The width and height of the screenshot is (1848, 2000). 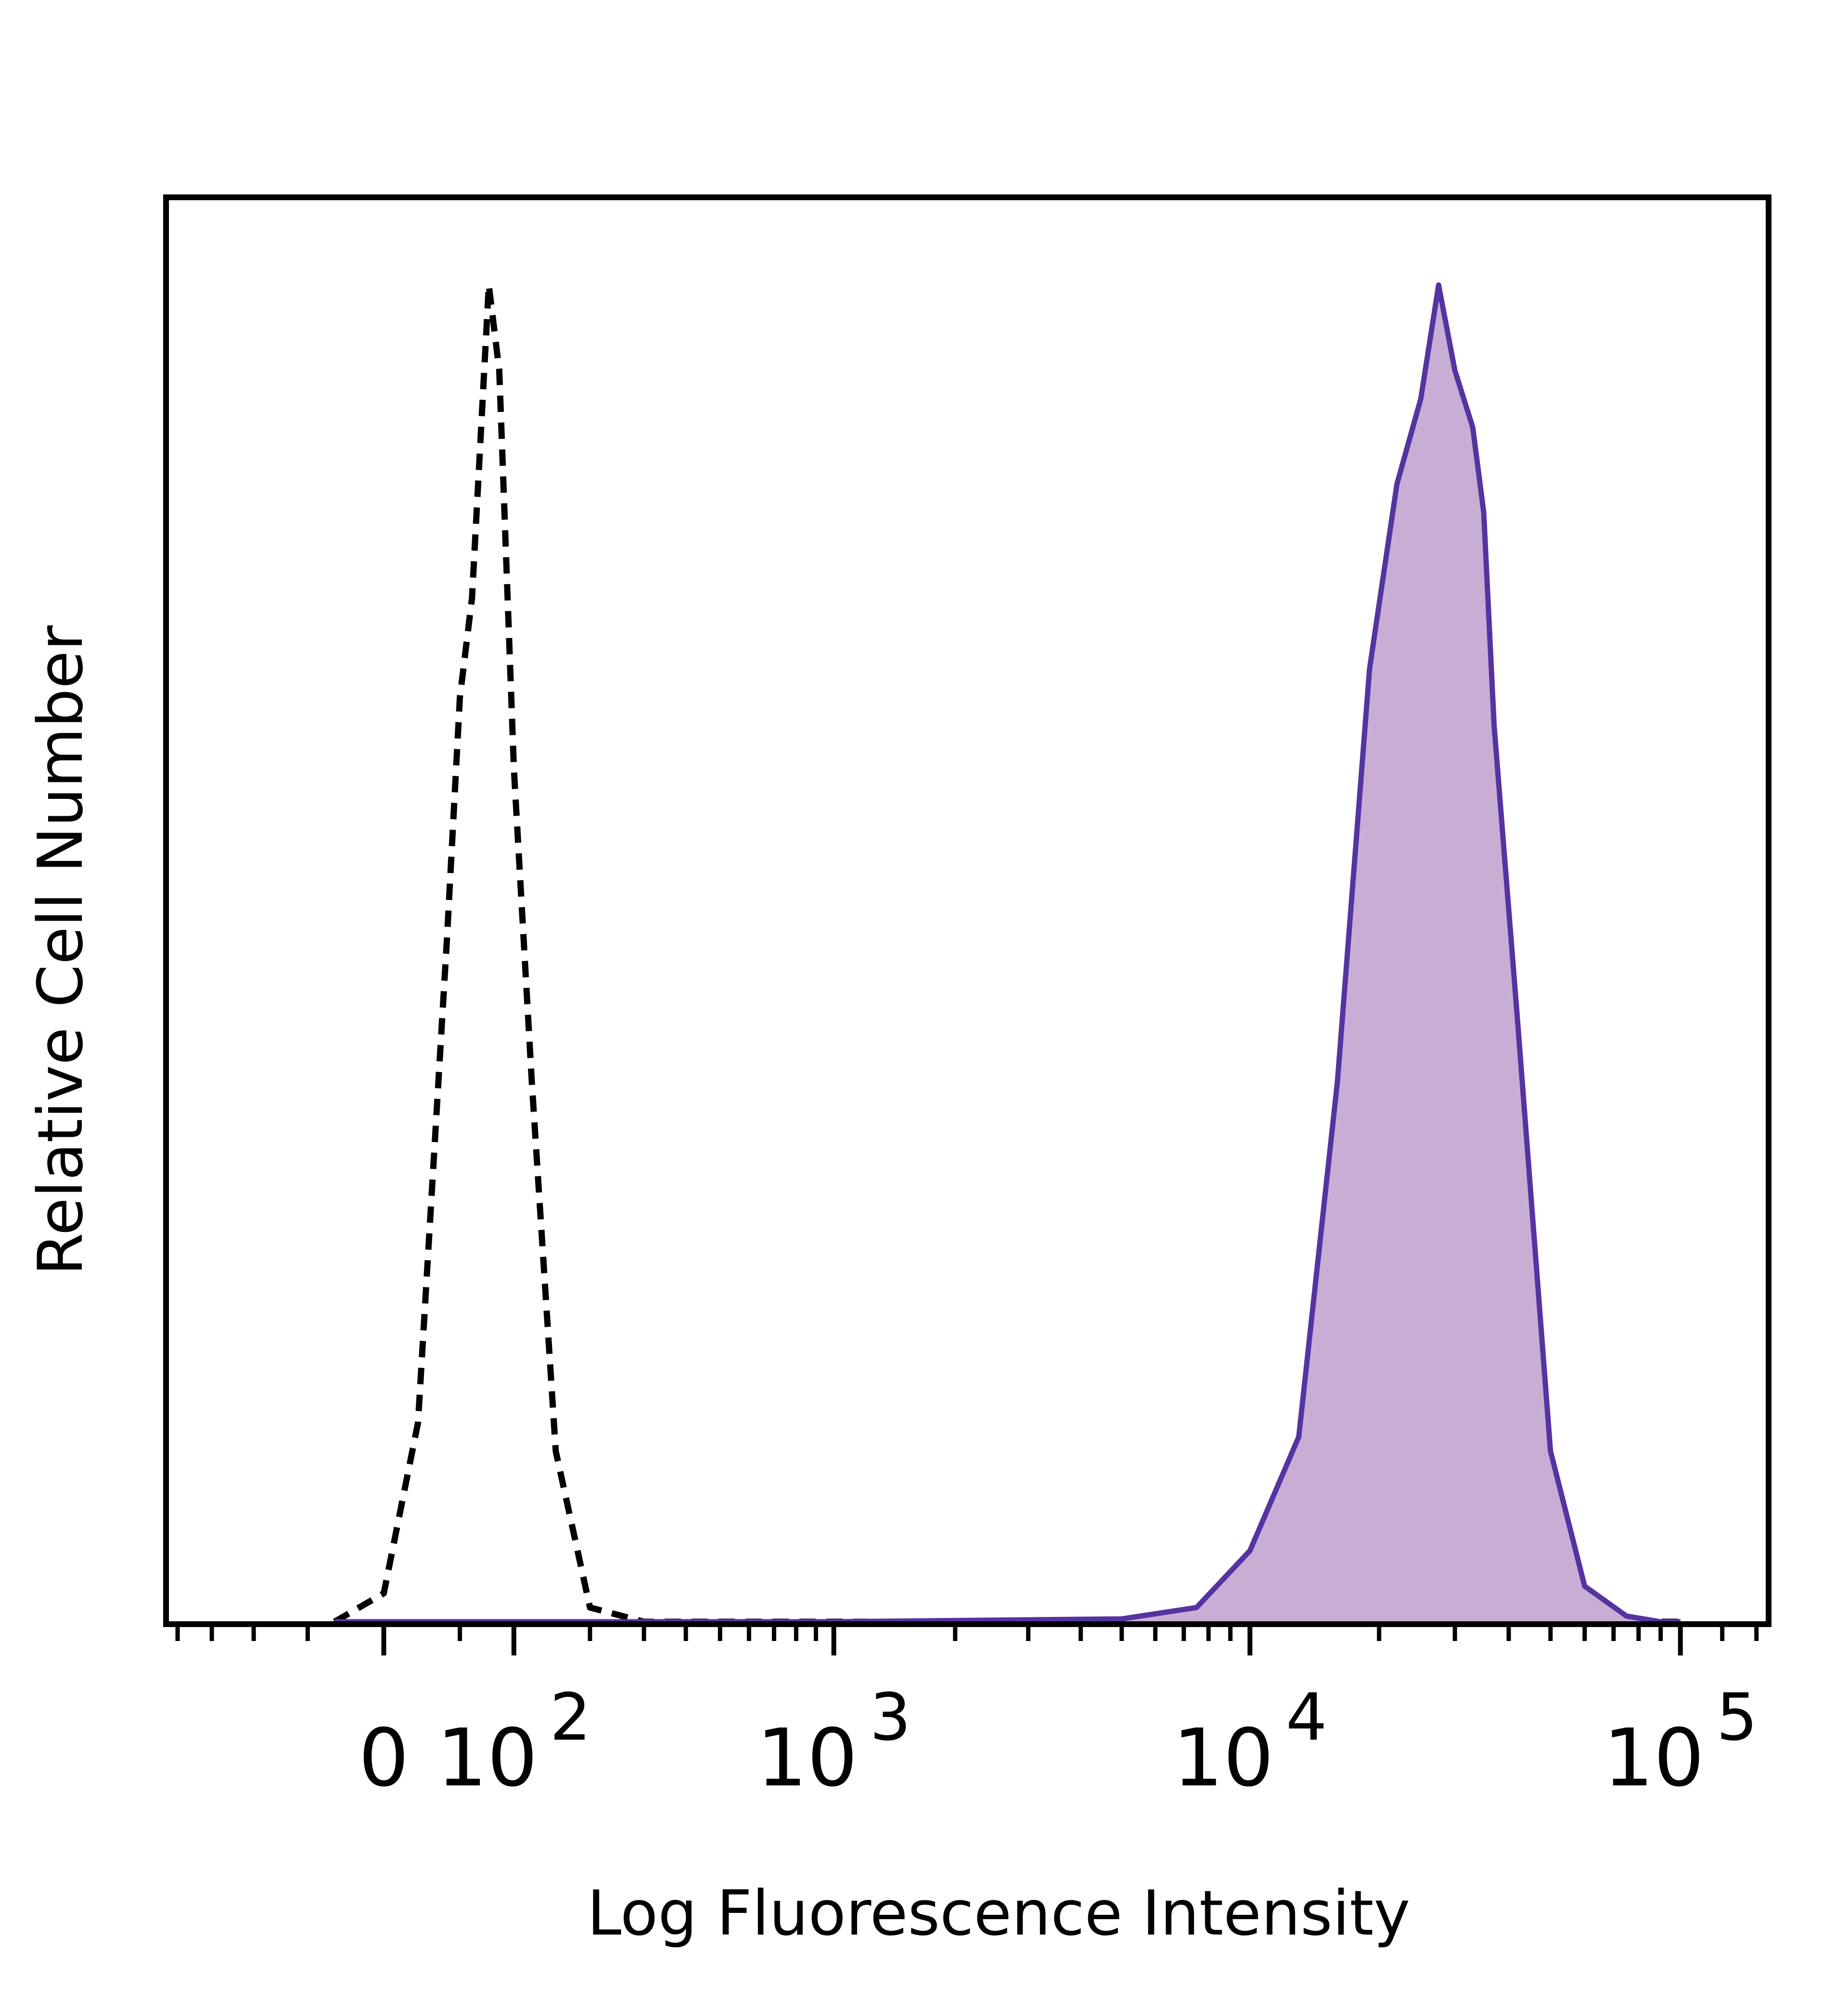 What do you see at coordinates (1680, 1741) in the screenshot?
I see `x-tick-label-4: 10 5` at bounding box center [1680, 1741].